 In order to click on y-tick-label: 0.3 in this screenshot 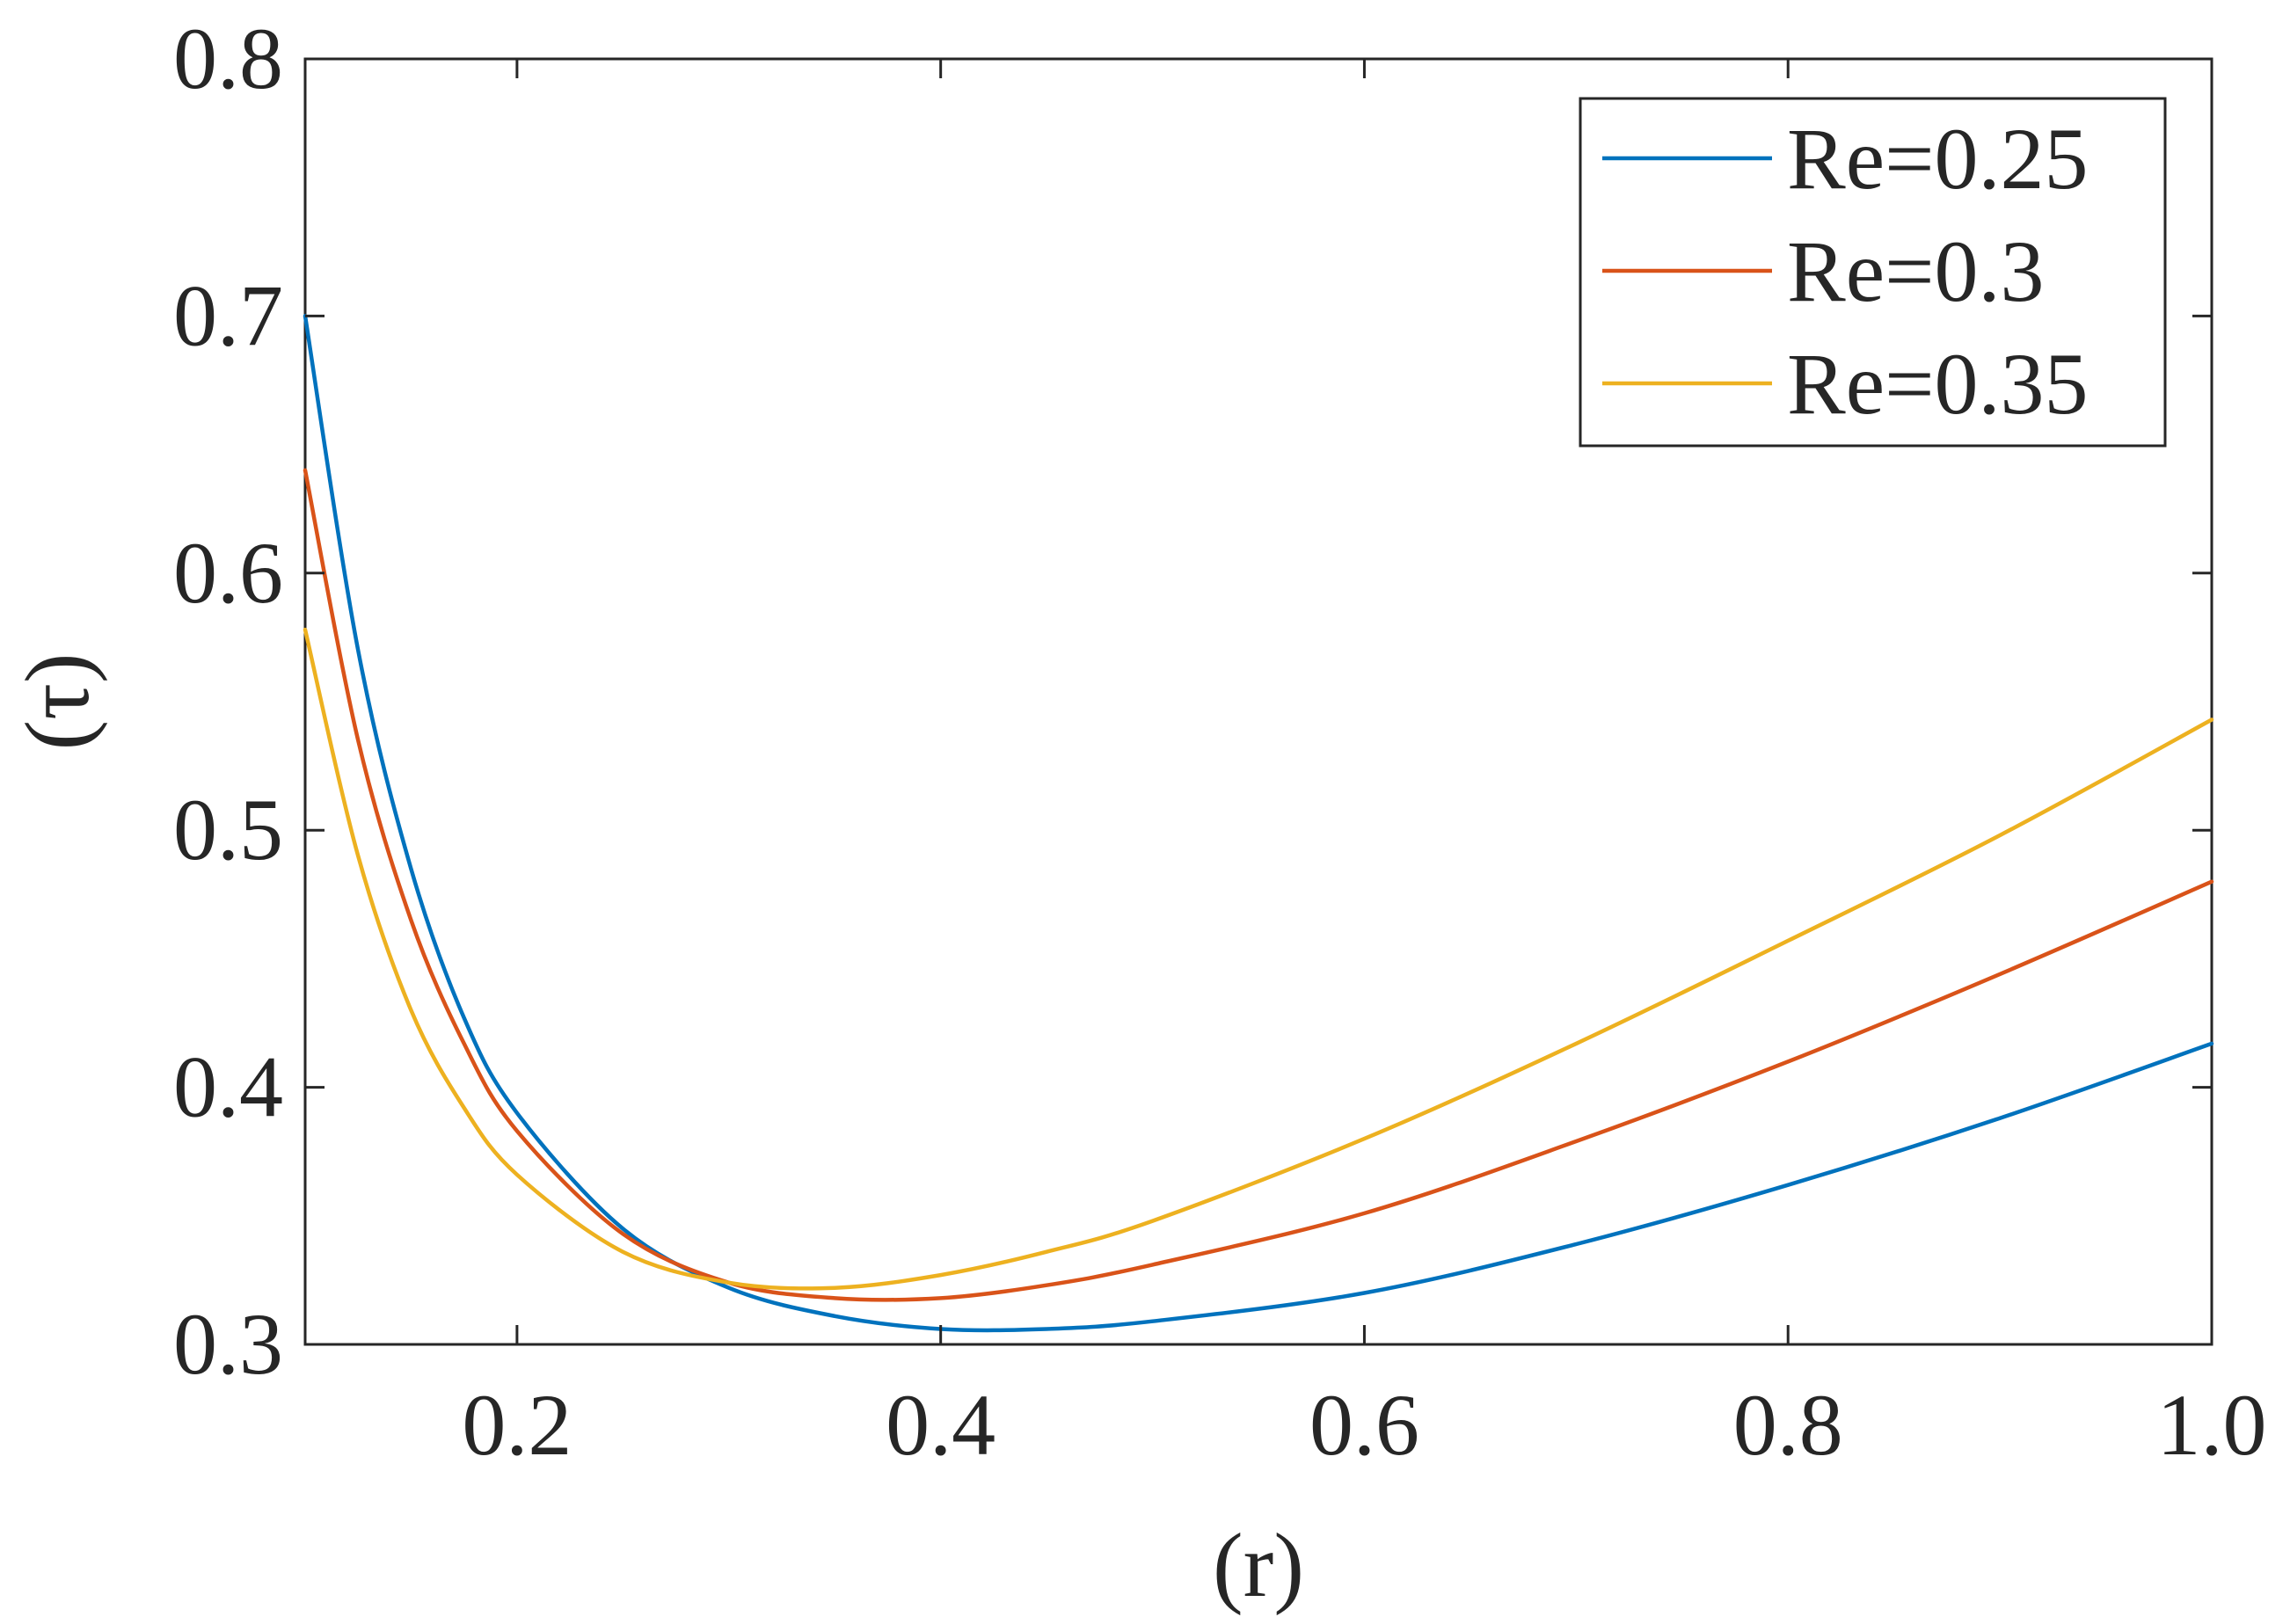, I will do `click(228, 1344)`.